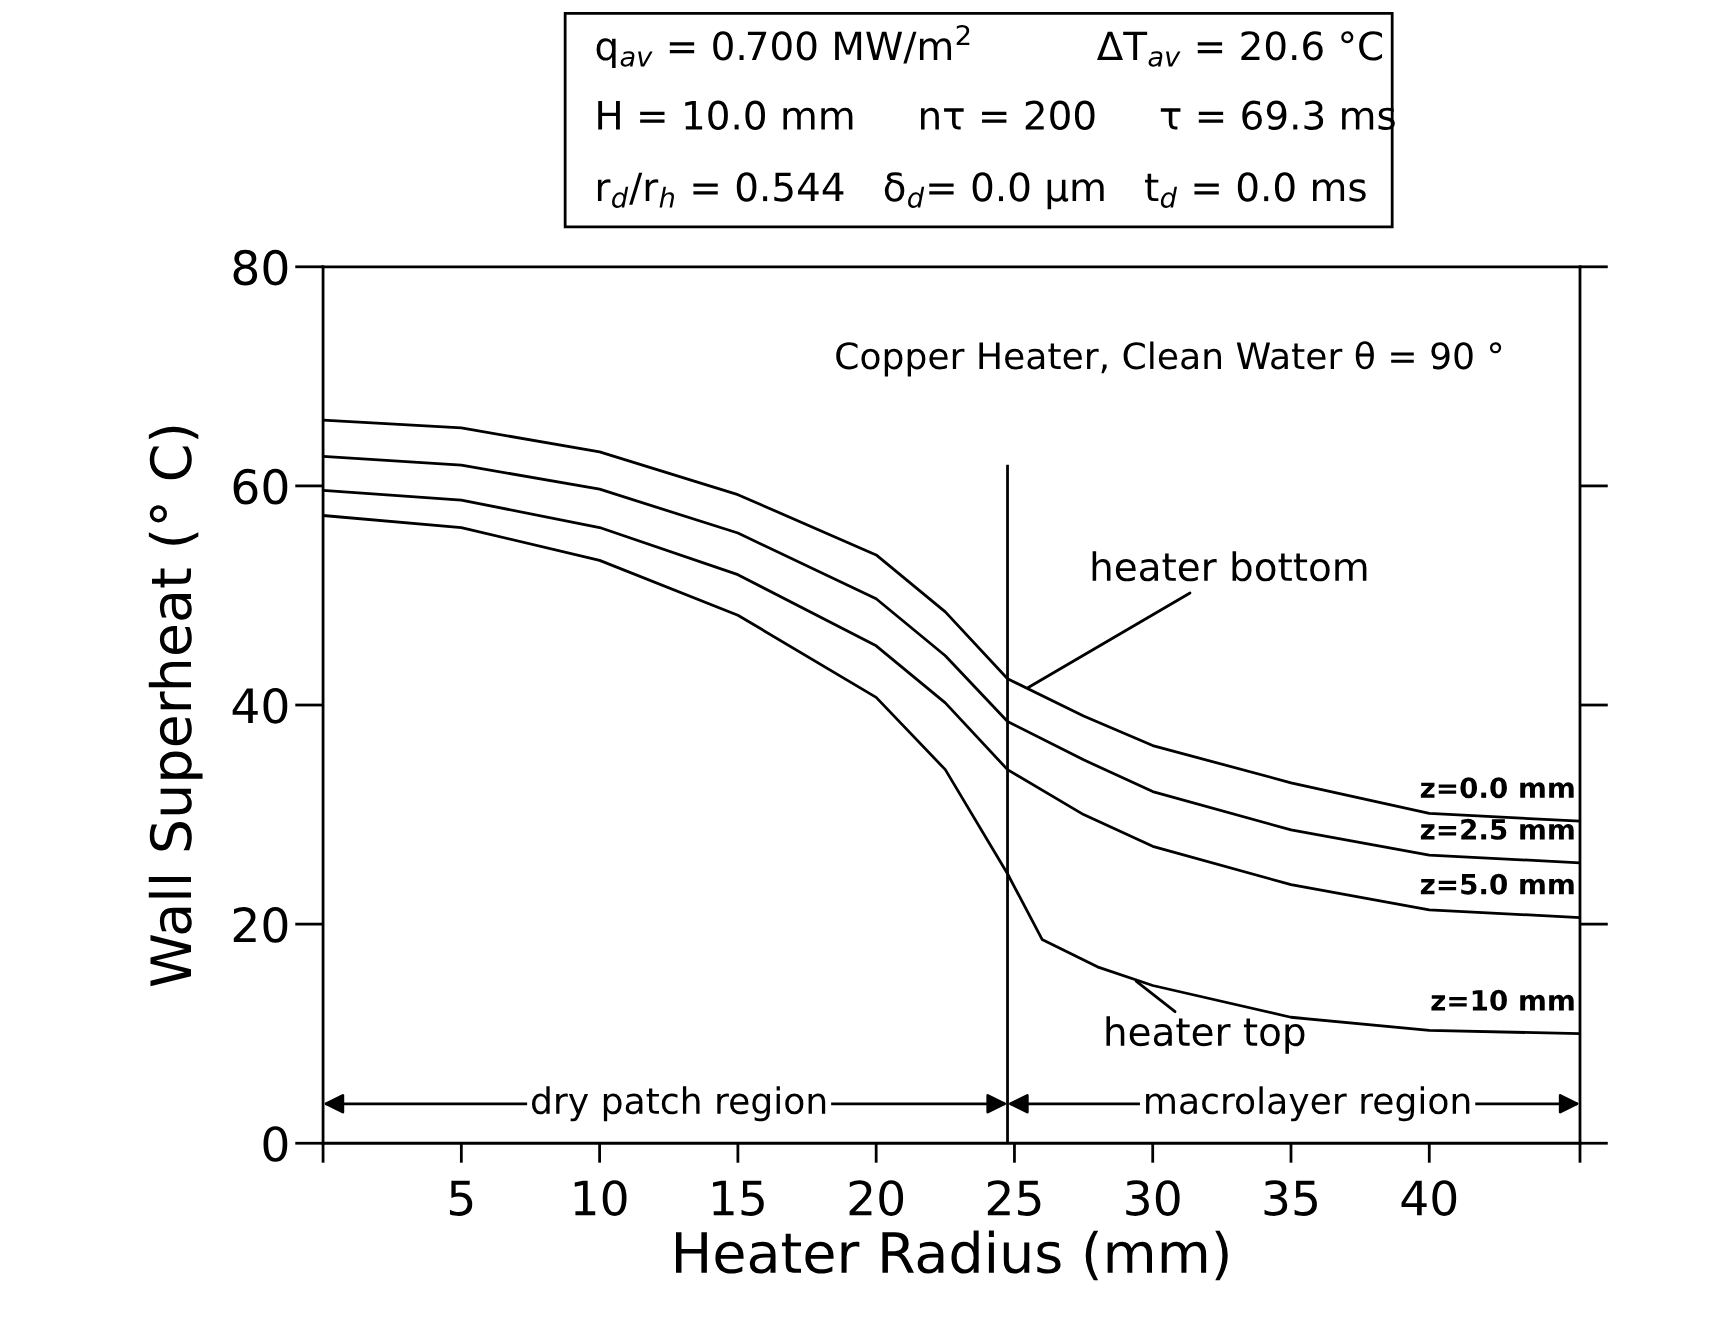 Image resolution: width=1723 pixels, height=1334 pixels. I want to click on y-tick-label: 0, so click(275, 1144).